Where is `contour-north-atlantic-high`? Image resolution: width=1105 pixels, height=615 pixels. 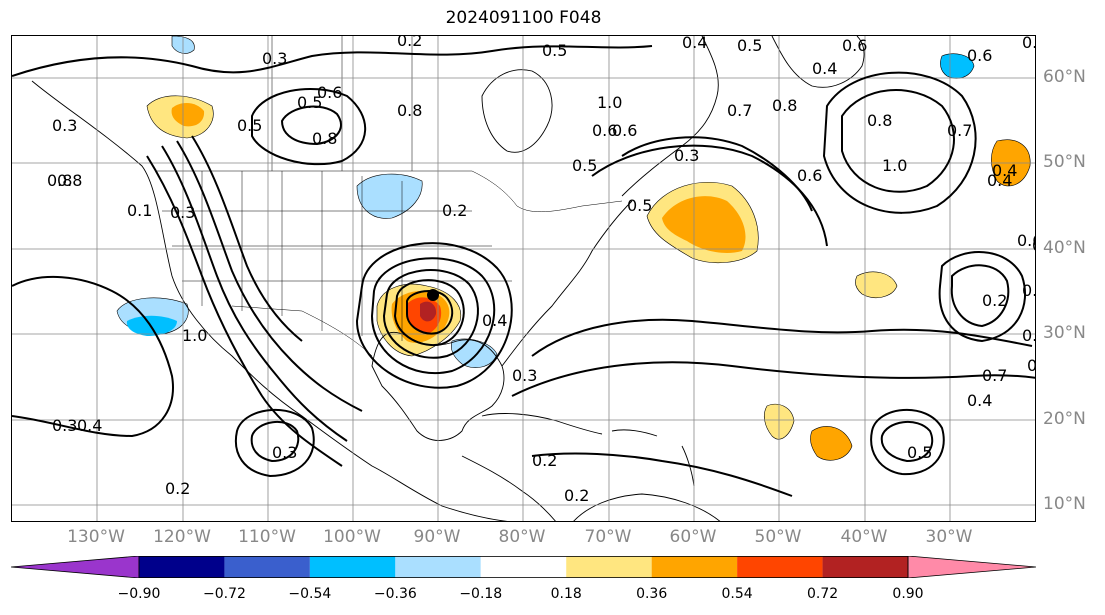
contour-north-atlantic-high is located at coordinates (898, 141).